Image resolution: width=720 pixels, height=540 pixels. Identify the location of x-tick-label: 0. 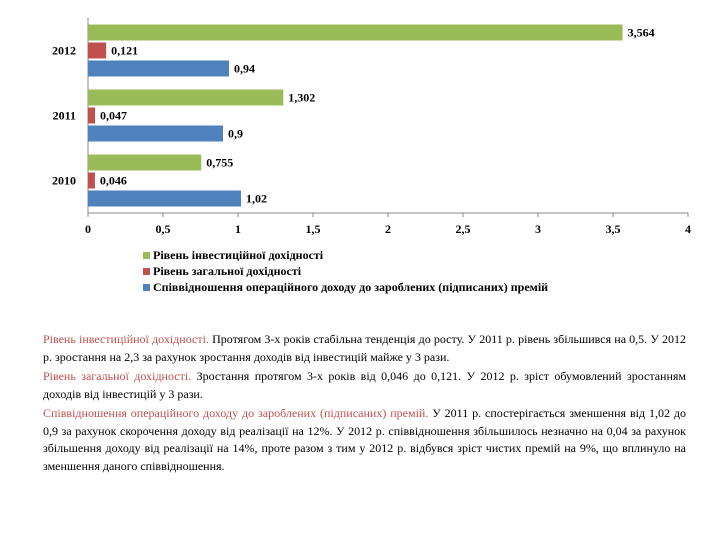
(88, 229).